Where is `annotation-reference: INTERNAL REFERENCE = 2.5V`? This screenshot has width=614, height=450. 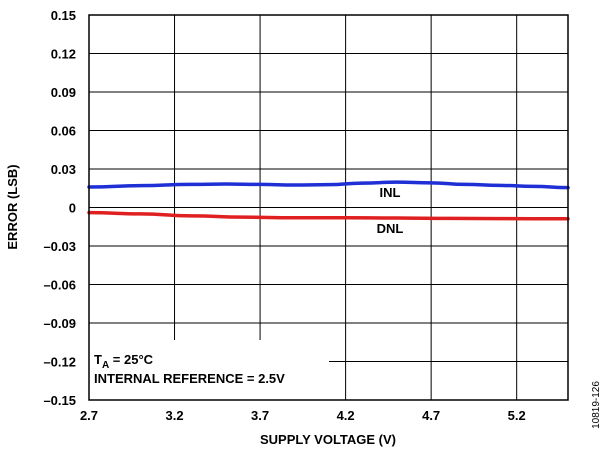
annotation-reference: INTERNAL REFERENCE = 2.5V is located at coordinates (189, 378).